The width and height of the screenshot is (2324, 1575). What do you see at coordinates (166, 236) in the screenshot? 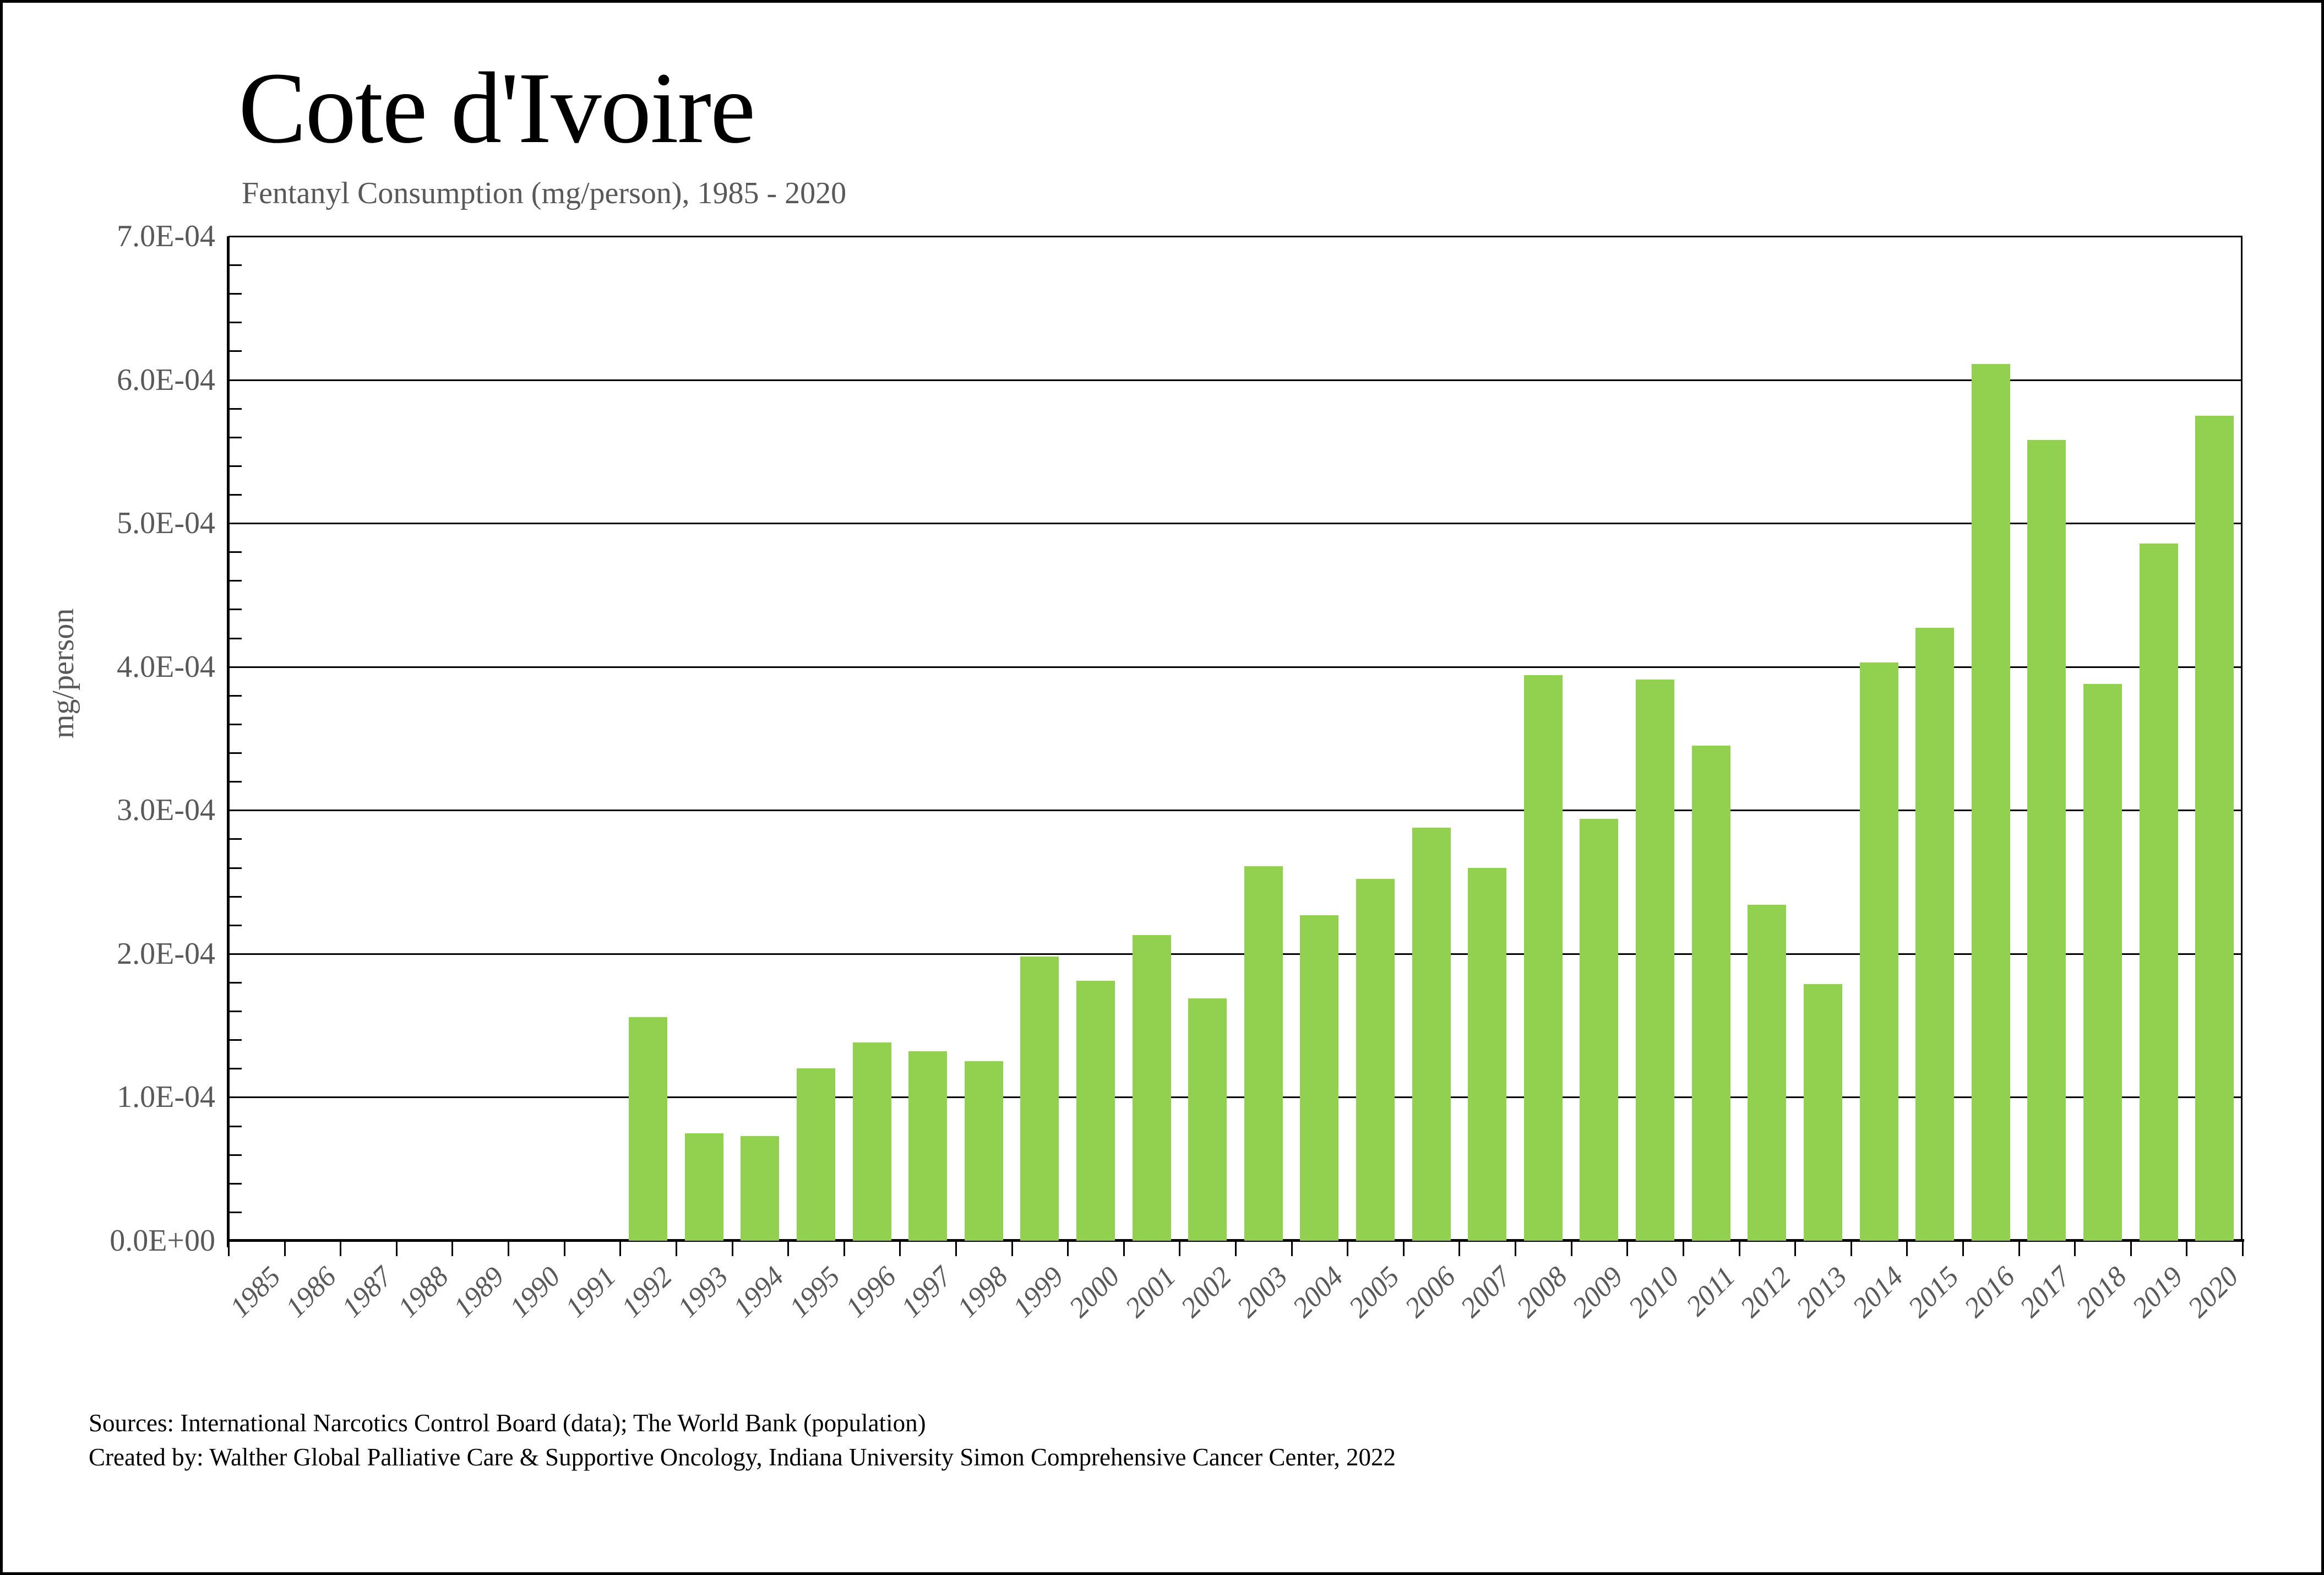
I see `y-tick-label: 7.0E-04` at bounding box center [166, 236].